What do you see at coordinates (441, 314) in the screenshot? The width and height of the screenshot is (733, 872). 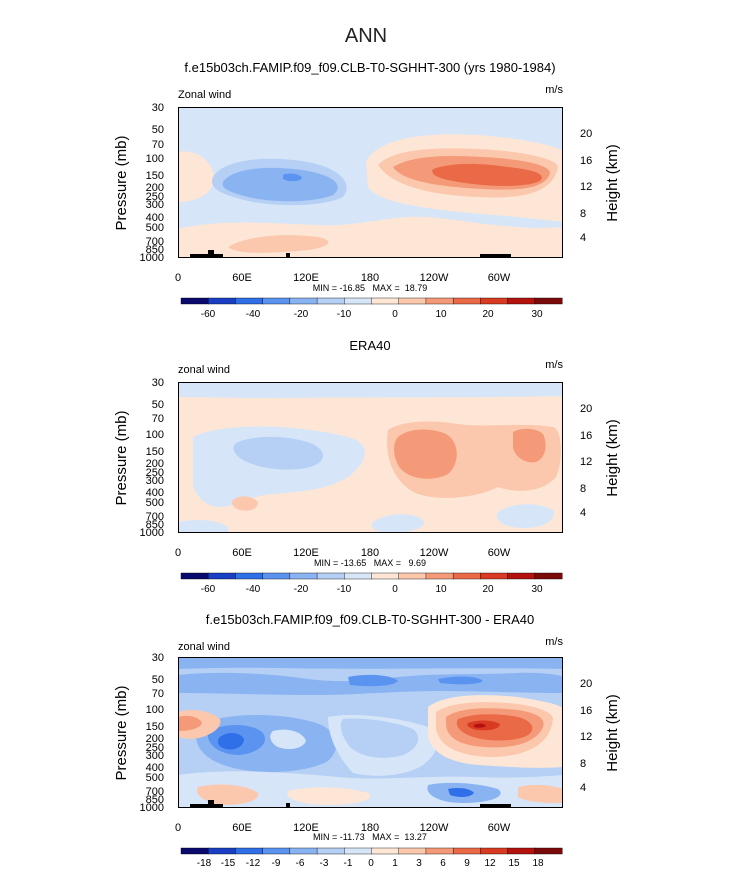 I see `colorbar-label: 10` at bounding box center [441, 314].